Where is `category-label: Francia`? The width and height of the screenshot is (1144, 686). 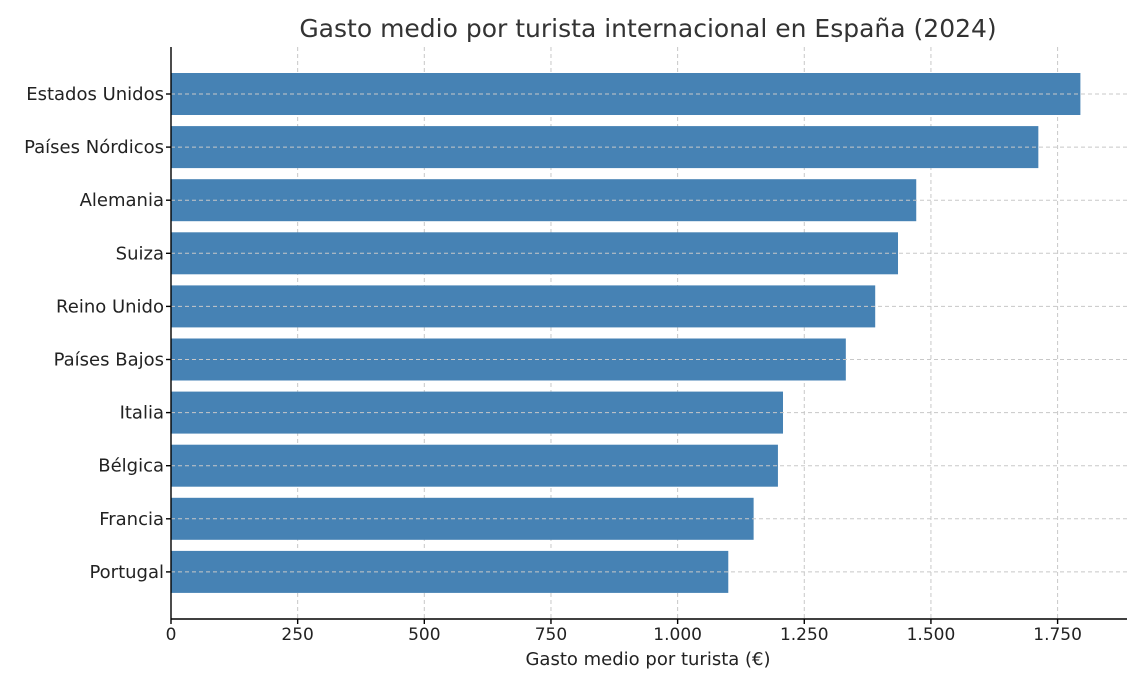
category-label: Francia is located at coordinates (131, 519).